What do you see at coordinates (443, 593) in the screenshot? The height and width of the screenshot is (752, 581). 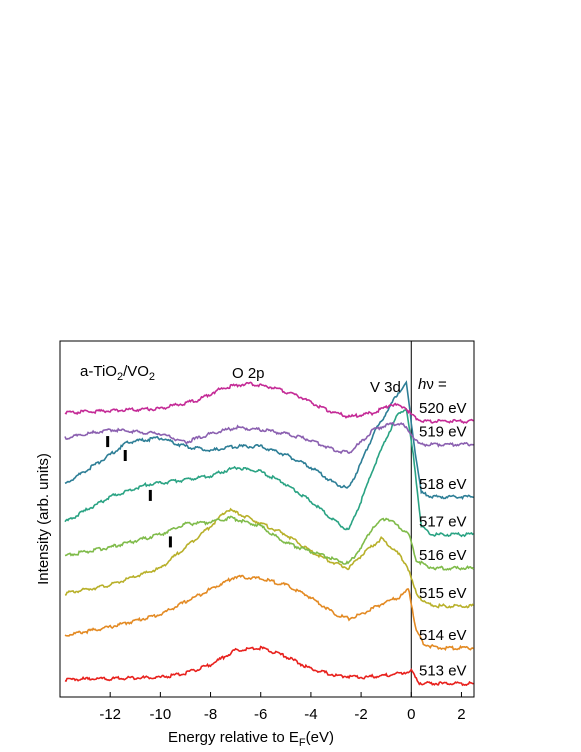 I see `series-label: 515 eV` at bounding box center [443, 593].